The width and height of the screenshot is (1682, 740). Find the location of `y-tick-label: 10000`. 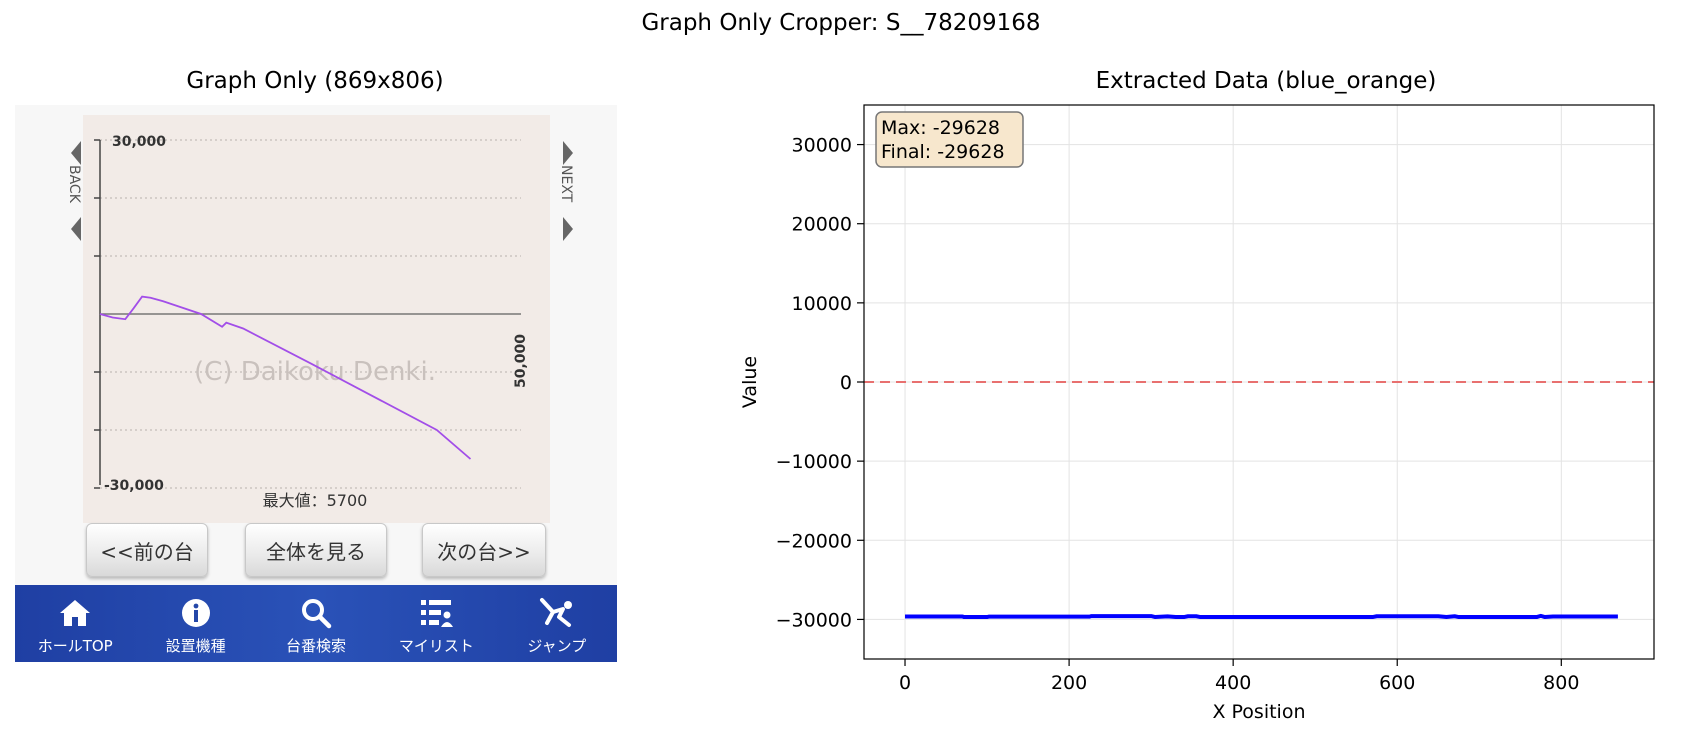

y-tick-label: 10000 is located at coordinates (822, 304).